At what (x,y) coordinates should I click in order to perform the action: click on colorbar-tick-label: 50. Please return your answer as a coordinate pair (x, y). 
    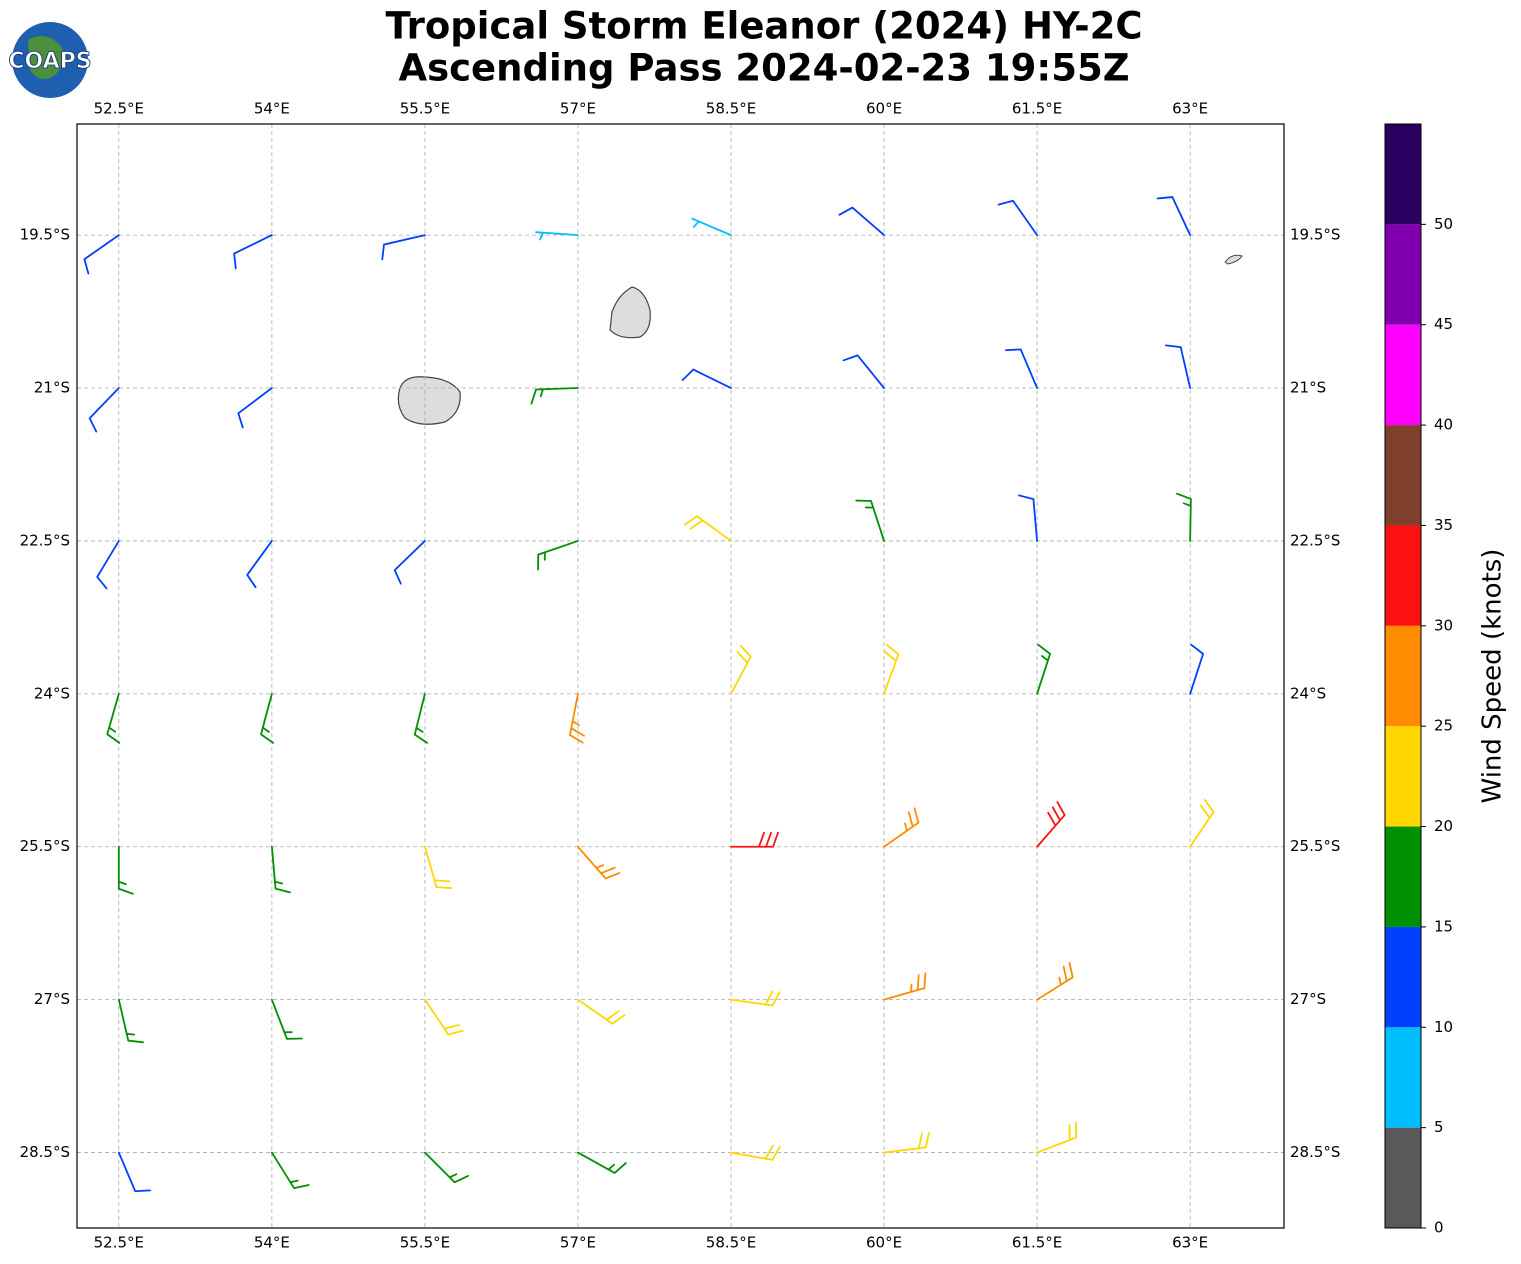
    Looking at the image, I should click on (1443, 224).